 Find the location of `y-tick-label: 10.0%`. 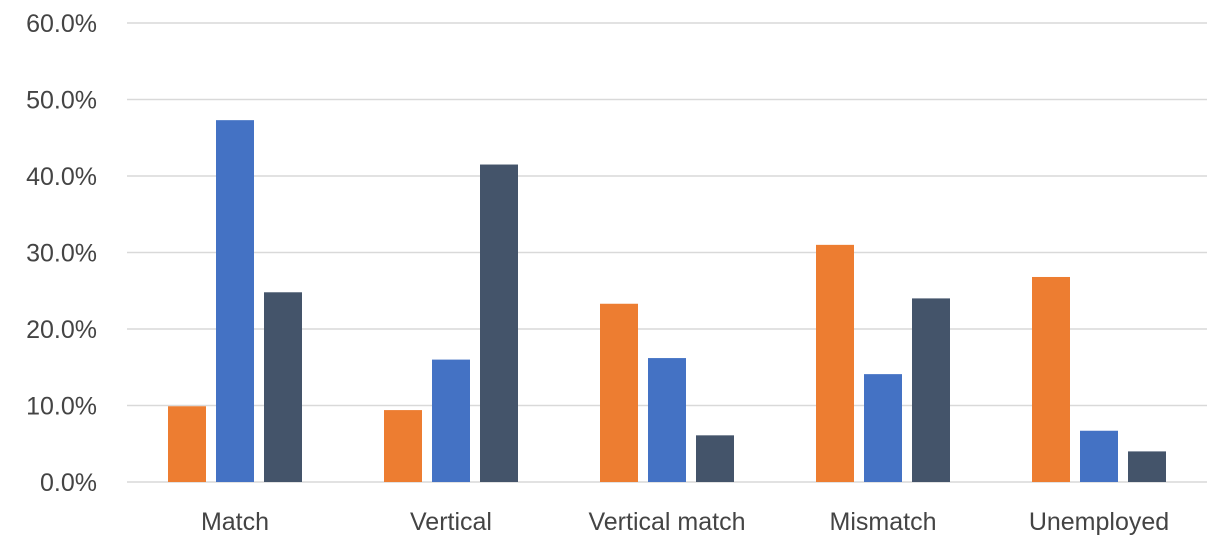

y-tick-label: 10.0% is located at coordinates (61, 407).